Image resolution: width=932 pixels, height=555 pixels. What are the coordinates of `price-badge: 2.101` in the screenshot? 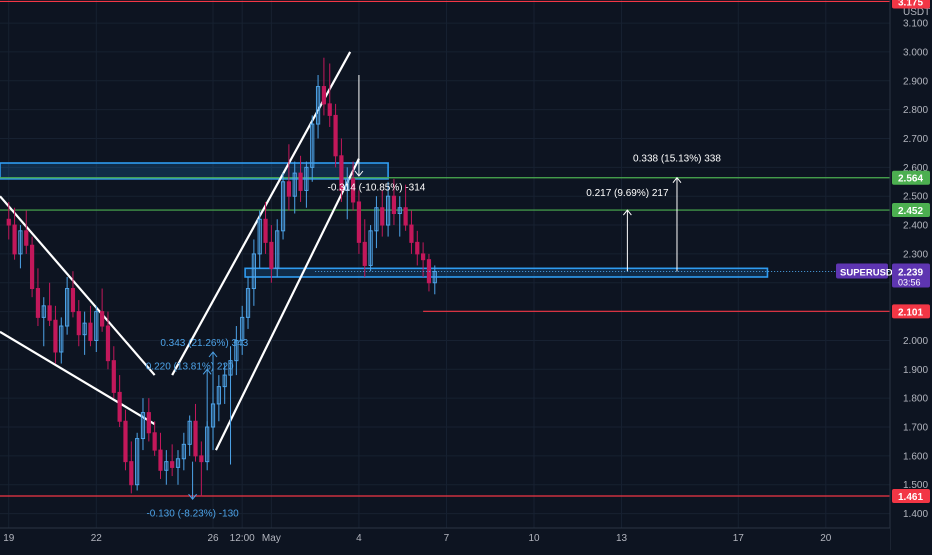 It's located at (911, 311).